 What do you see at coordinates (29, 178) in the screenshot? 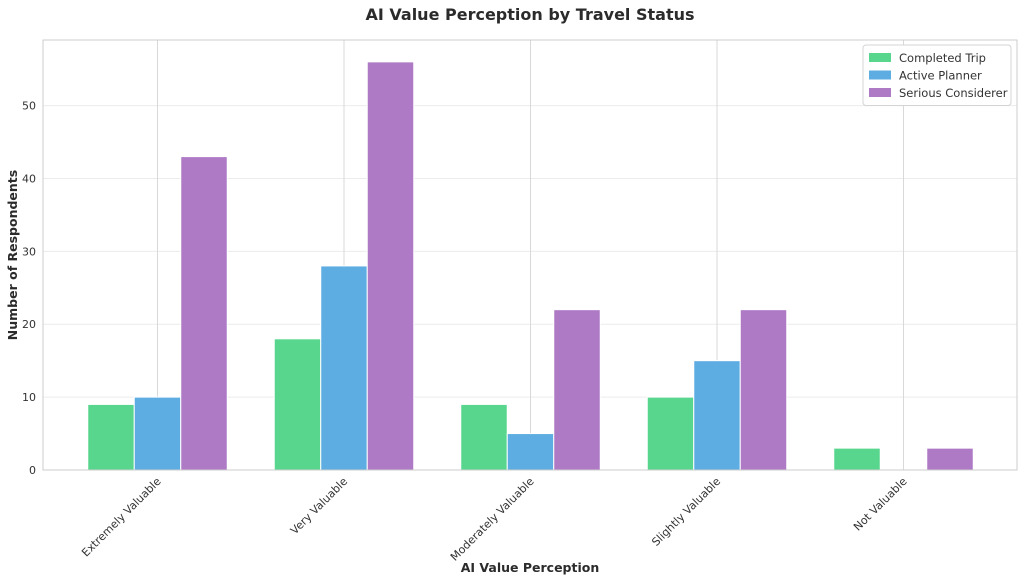
I see `y-tick-label: 40` at bounding box center [29, 178].